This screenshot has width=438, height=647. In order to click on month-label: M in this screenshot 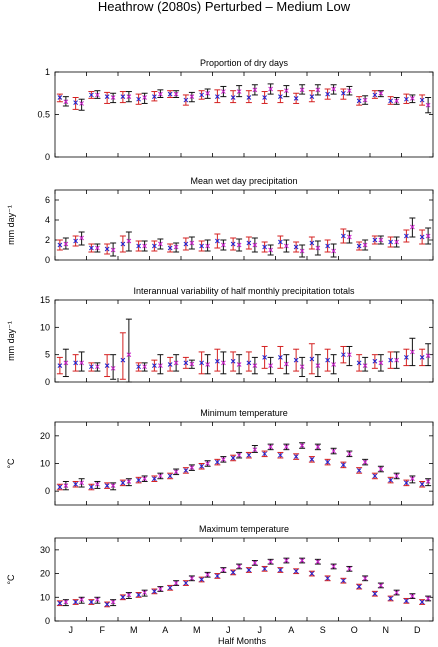, I will do `click(134, 630)`.